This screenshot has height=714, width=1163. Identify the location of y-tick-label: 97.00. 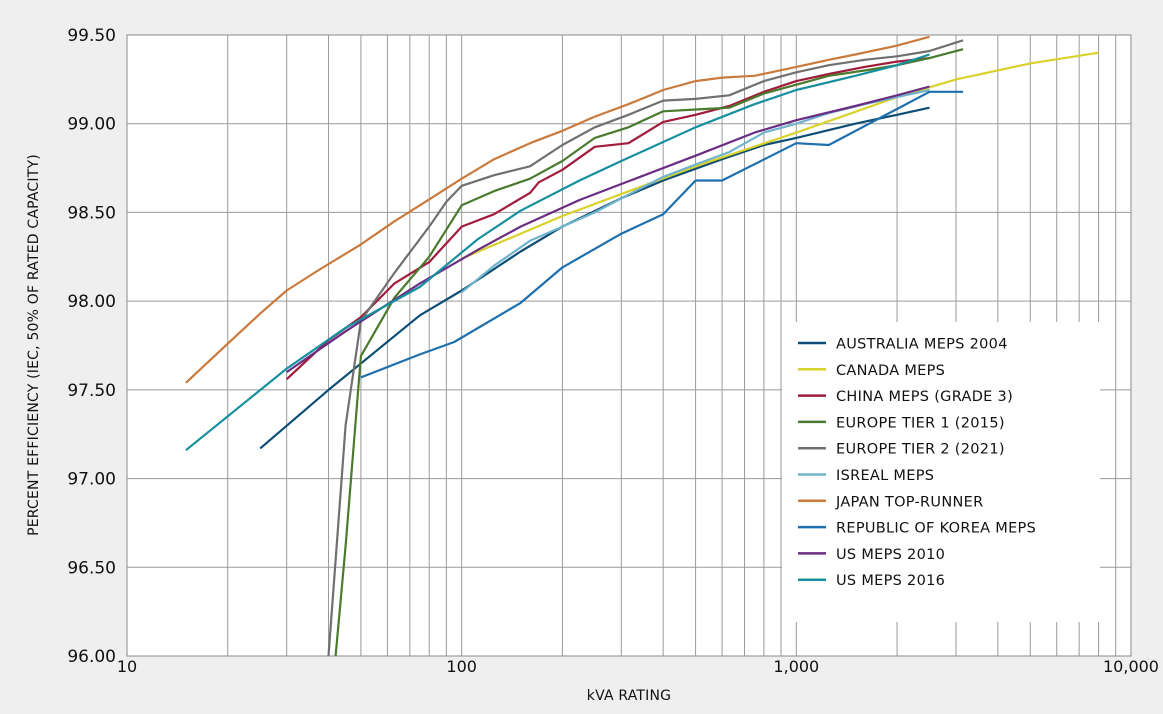
(91, 480).